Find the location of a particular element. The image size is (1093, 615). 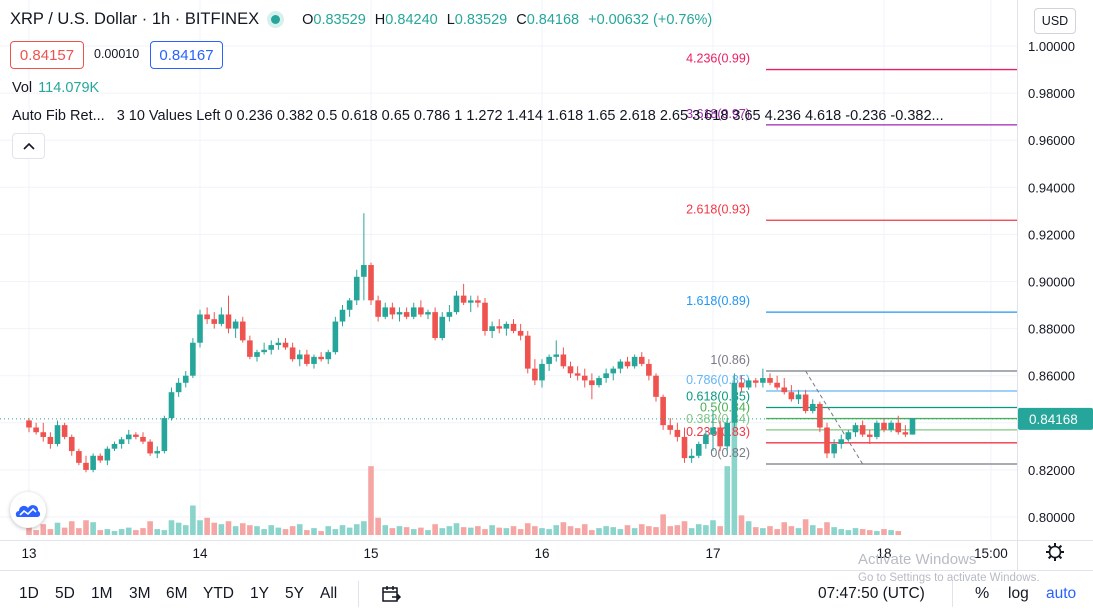

range-5y-button: 5Y is located at coordinates (294, 593).